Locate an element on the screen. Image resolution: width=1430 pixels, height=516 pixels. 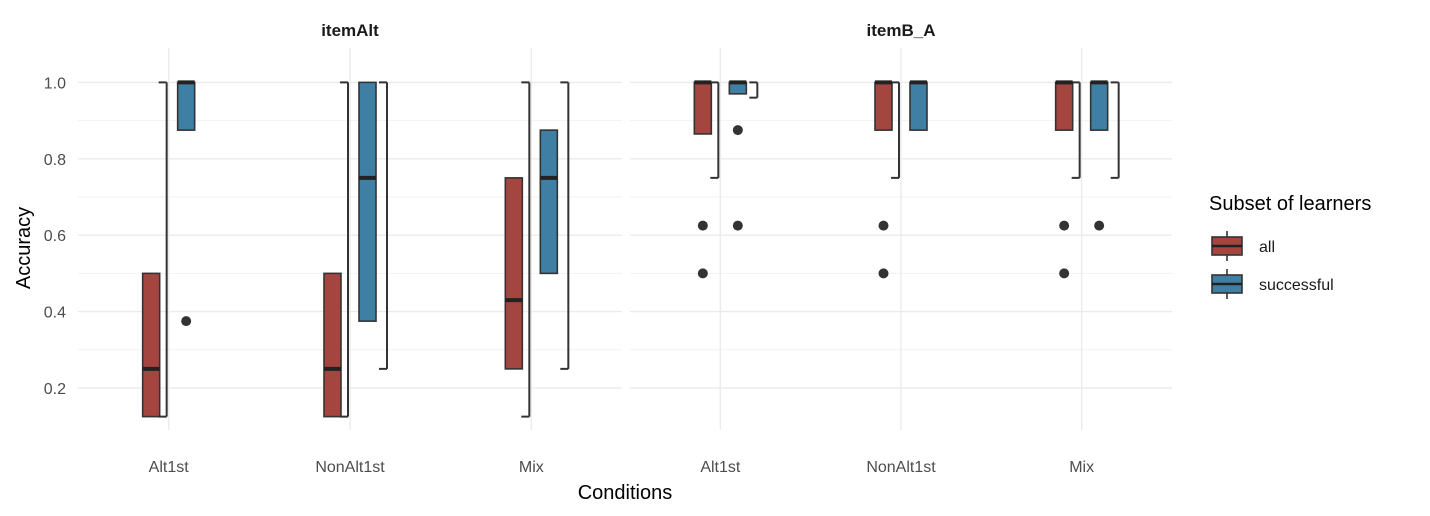
legend-title: Subset of learners is located at coordinates (1290, 204).